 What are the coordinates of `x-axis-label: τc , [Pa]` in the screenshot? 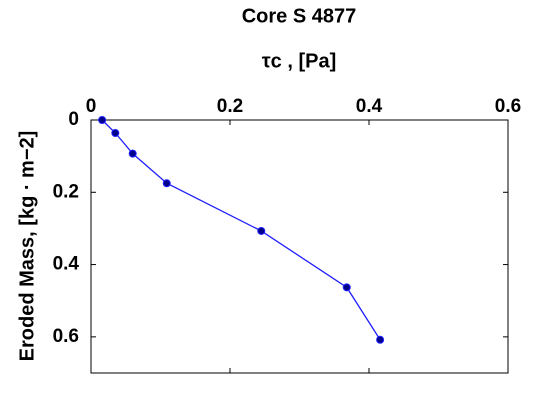 It's located at (299, 61).